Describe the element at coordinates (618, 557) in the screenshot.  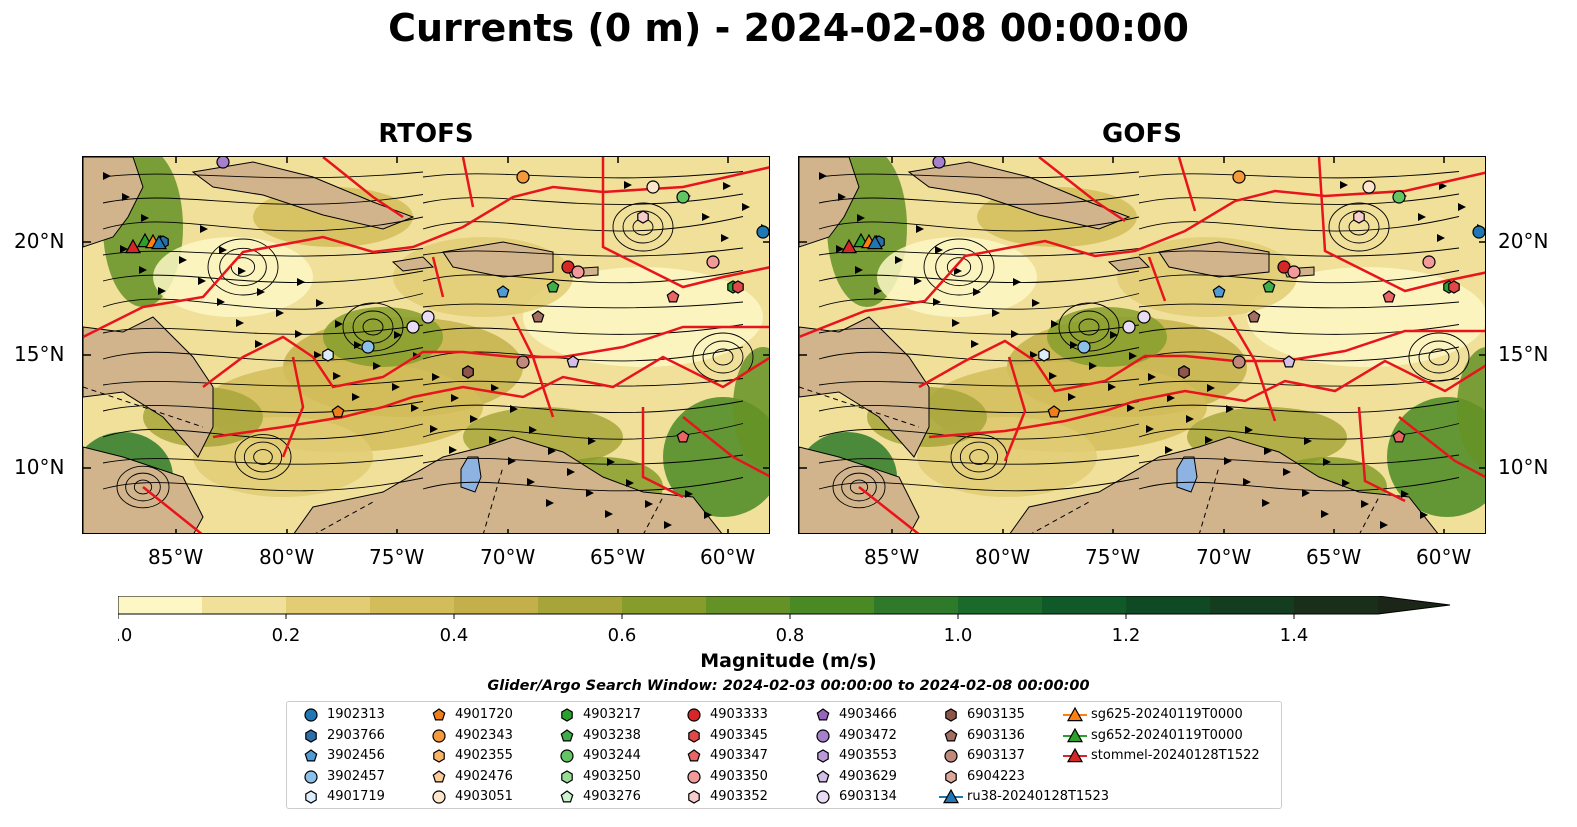
I see `lon-label-left-4: 65°W` at that location.